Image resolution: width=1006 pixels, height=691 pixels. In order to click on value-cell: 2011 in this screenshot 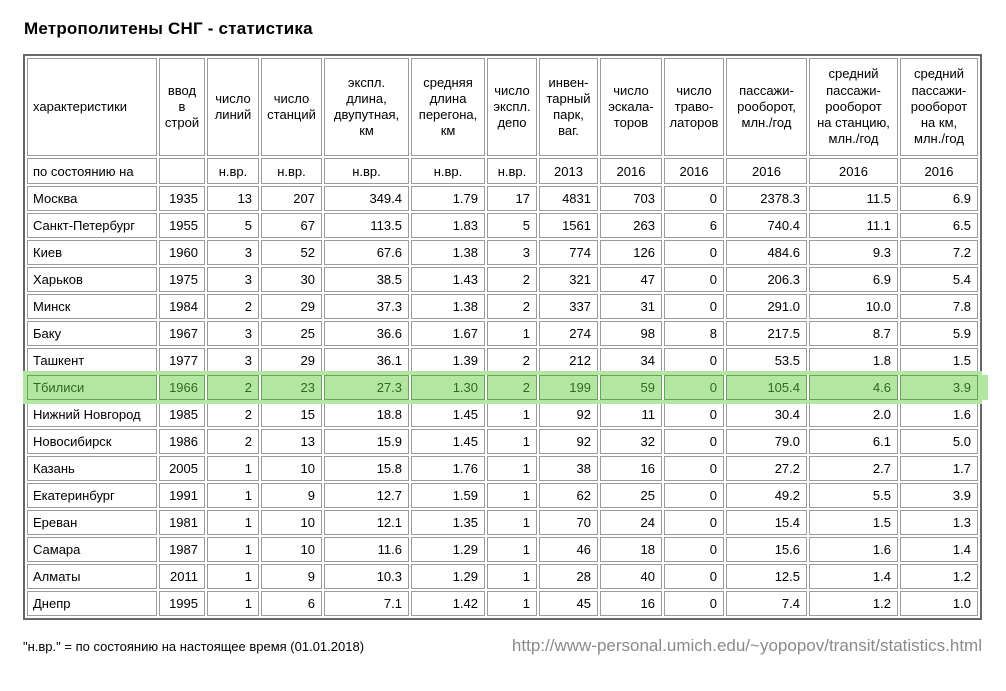, I will do `click(182, 576)`.